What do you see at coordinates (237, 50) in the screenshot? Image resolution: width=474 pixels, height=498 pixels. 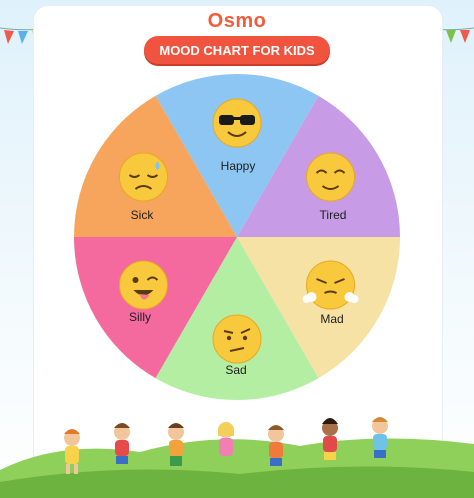 I see `page-title: MOOD CHART FOR KIDS` at bounding box center [237, 50].